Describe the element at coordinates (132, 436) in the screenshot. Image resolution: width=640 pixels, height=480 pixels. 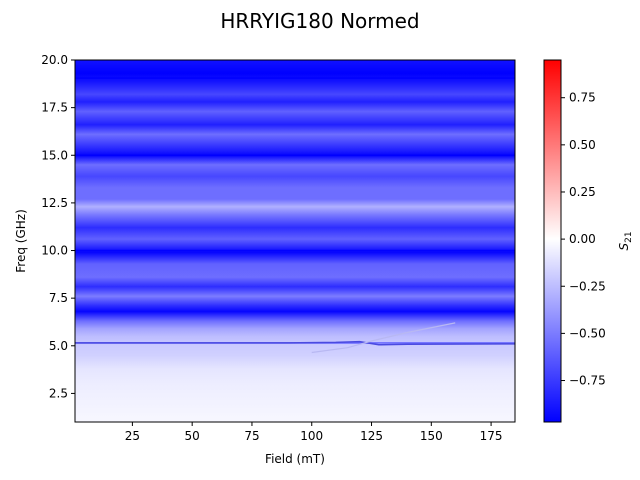
I see `x-tick-label: 25` at that location.